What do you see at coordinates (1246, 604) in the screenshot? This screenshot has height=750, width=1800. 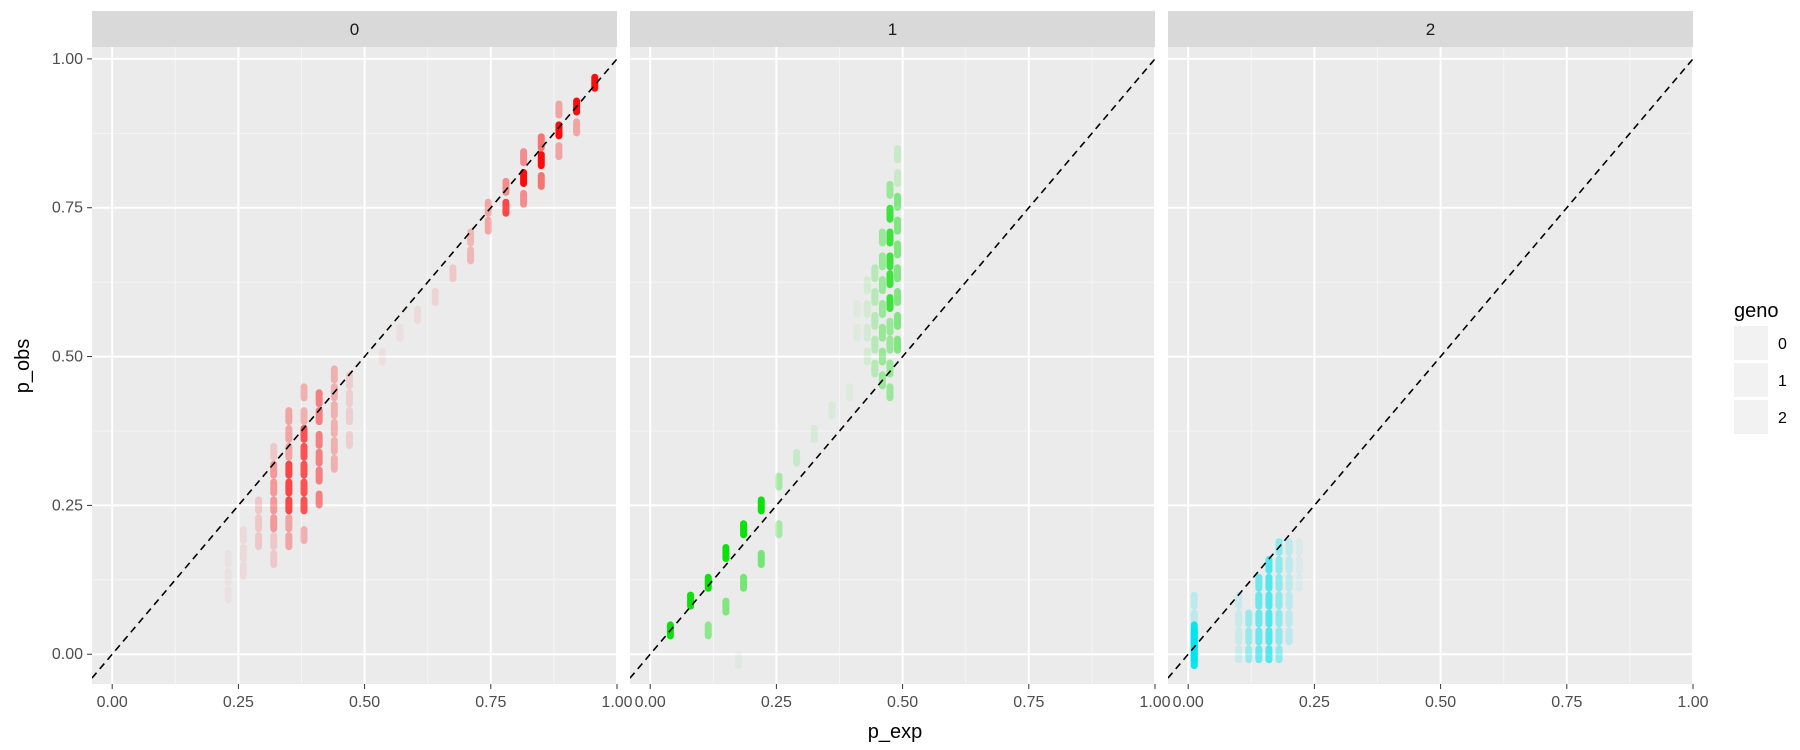 I see `points` at bounding box center [1246, 604].